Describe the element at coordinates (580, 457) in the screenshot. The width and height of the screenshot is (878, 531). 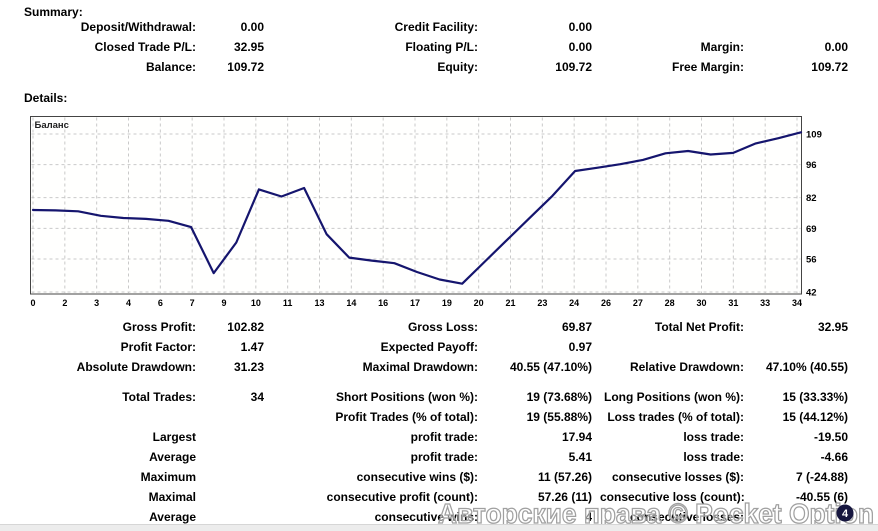
I see `stat-value: 5.41` at that location.